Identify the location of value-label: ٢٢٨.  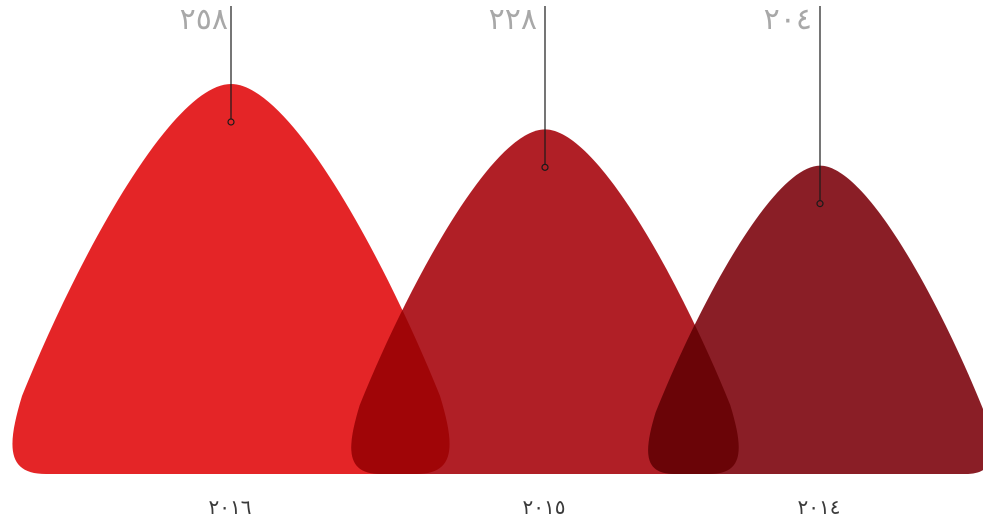
(512, 19).